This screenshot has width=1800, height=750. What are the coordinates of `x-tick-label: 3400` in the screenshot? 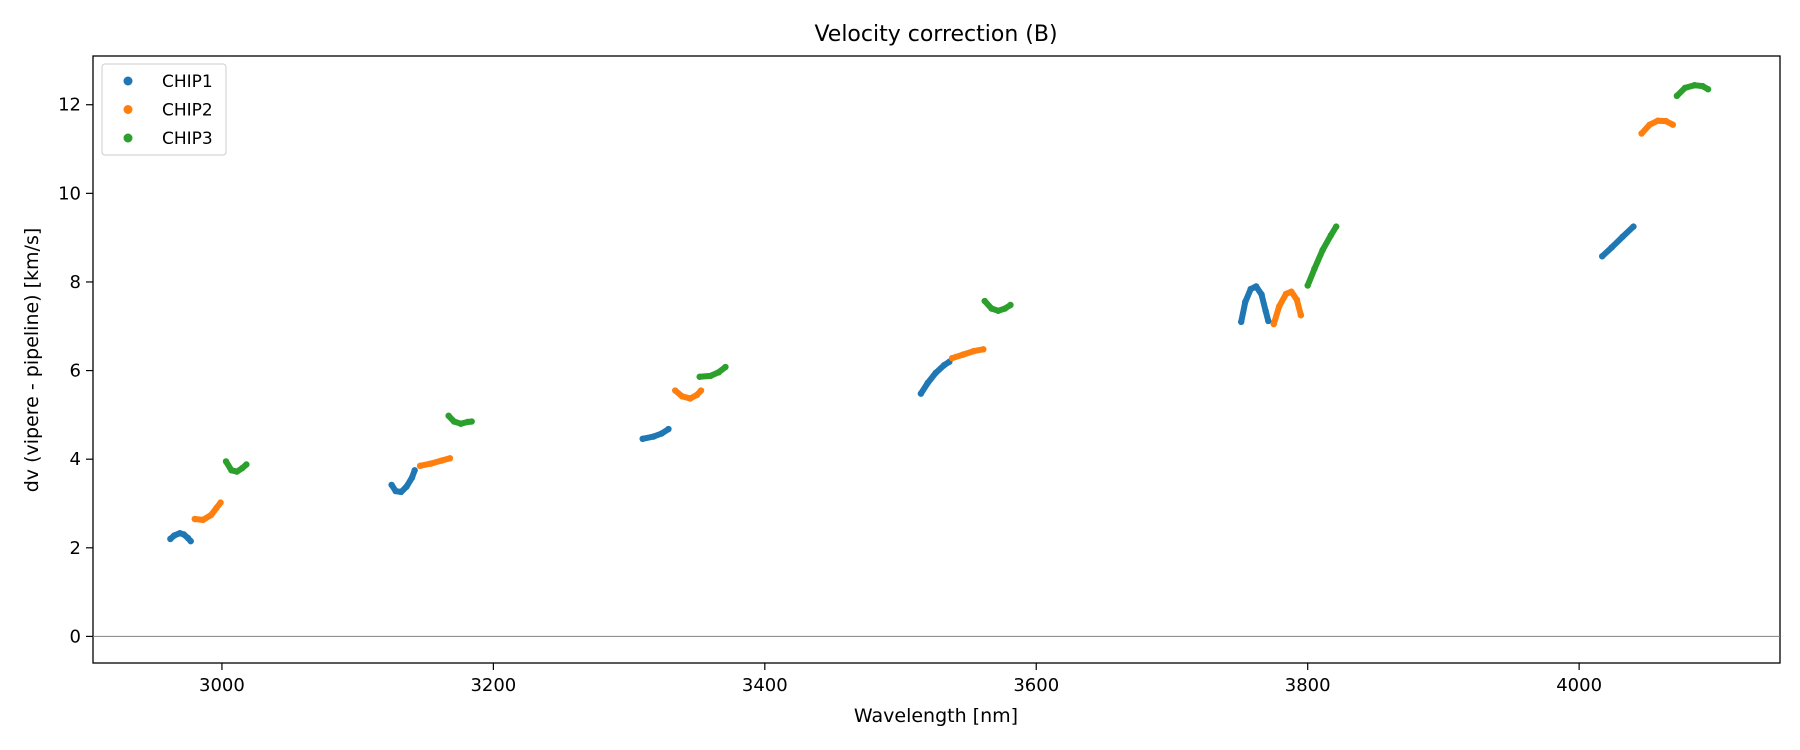 It's located at (765, 685).